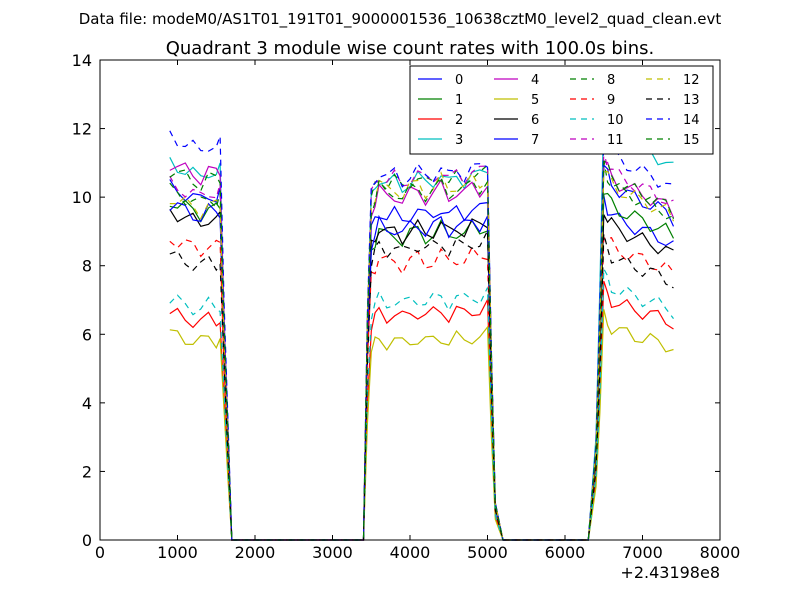 The image size is (800, 600). What do you see at coordinates (691, 140) in the screenshot?
I see `legend-label: 15` at bounding box center [691, 140].